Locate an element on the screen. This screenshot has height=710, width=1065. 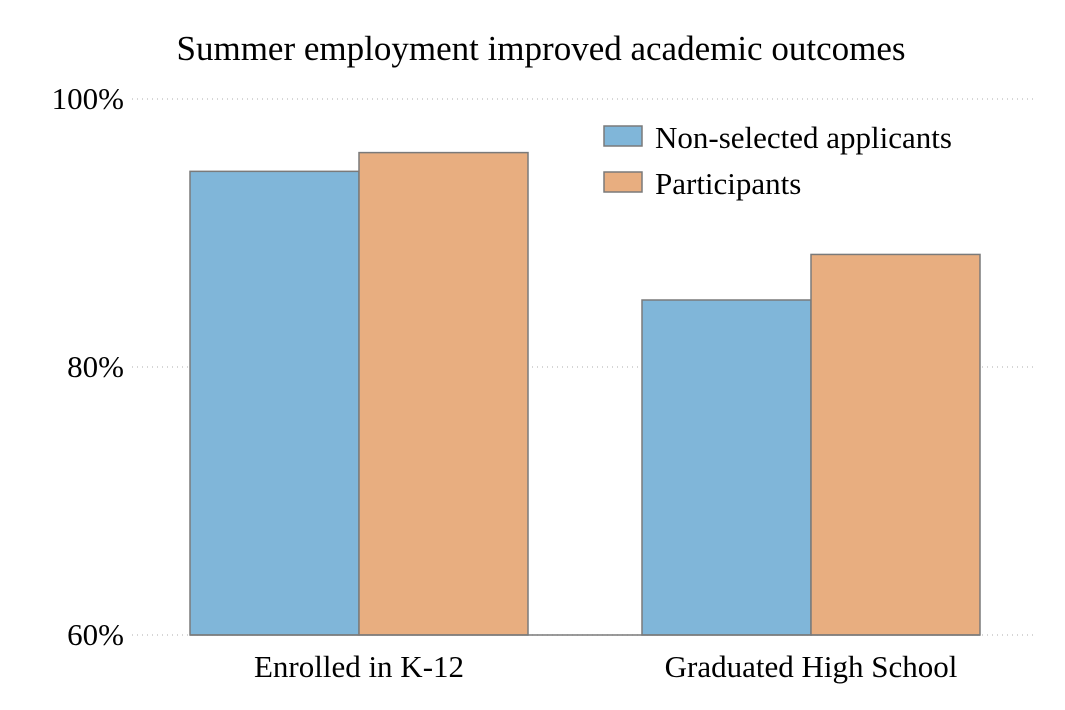
x-tick-label: Graduated High School is located at coordinates (811, 666).